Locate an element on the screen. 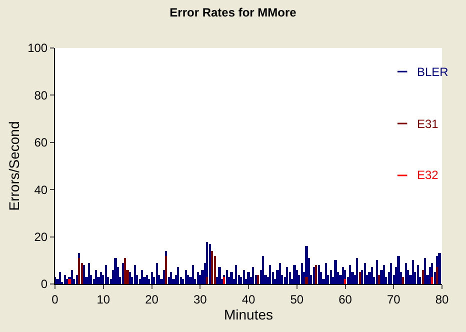 This screenshot has height=332, width=466. y-tick-label: 20 is located at coordinates (41, 237).